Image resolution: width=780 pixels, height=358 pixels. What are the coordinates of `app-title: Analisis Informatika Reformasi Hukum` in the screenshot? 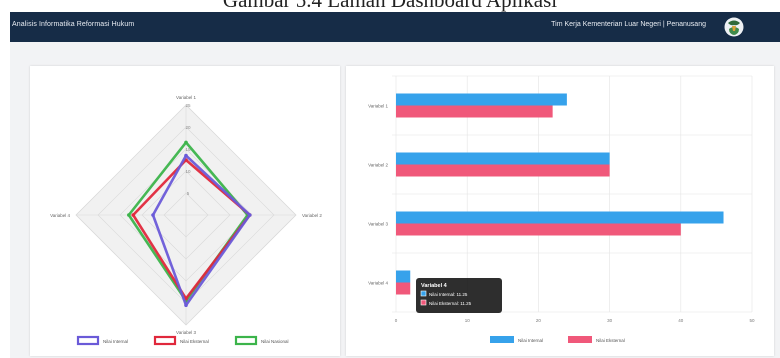 It's located at (73, 24).